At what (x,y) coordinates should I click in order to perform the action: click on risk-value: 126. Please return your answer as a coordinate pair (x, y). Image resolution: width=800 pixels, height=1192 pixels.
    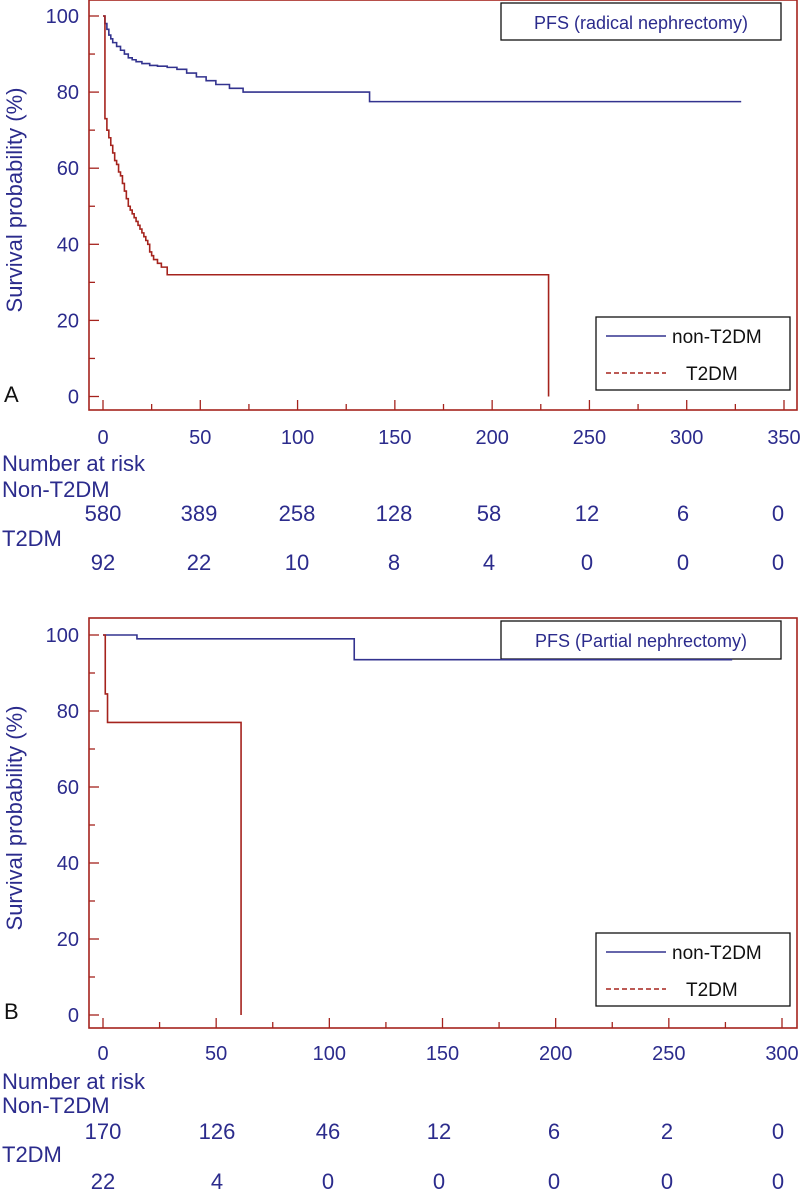
    Looking at the image, I should click on (217, 1131).